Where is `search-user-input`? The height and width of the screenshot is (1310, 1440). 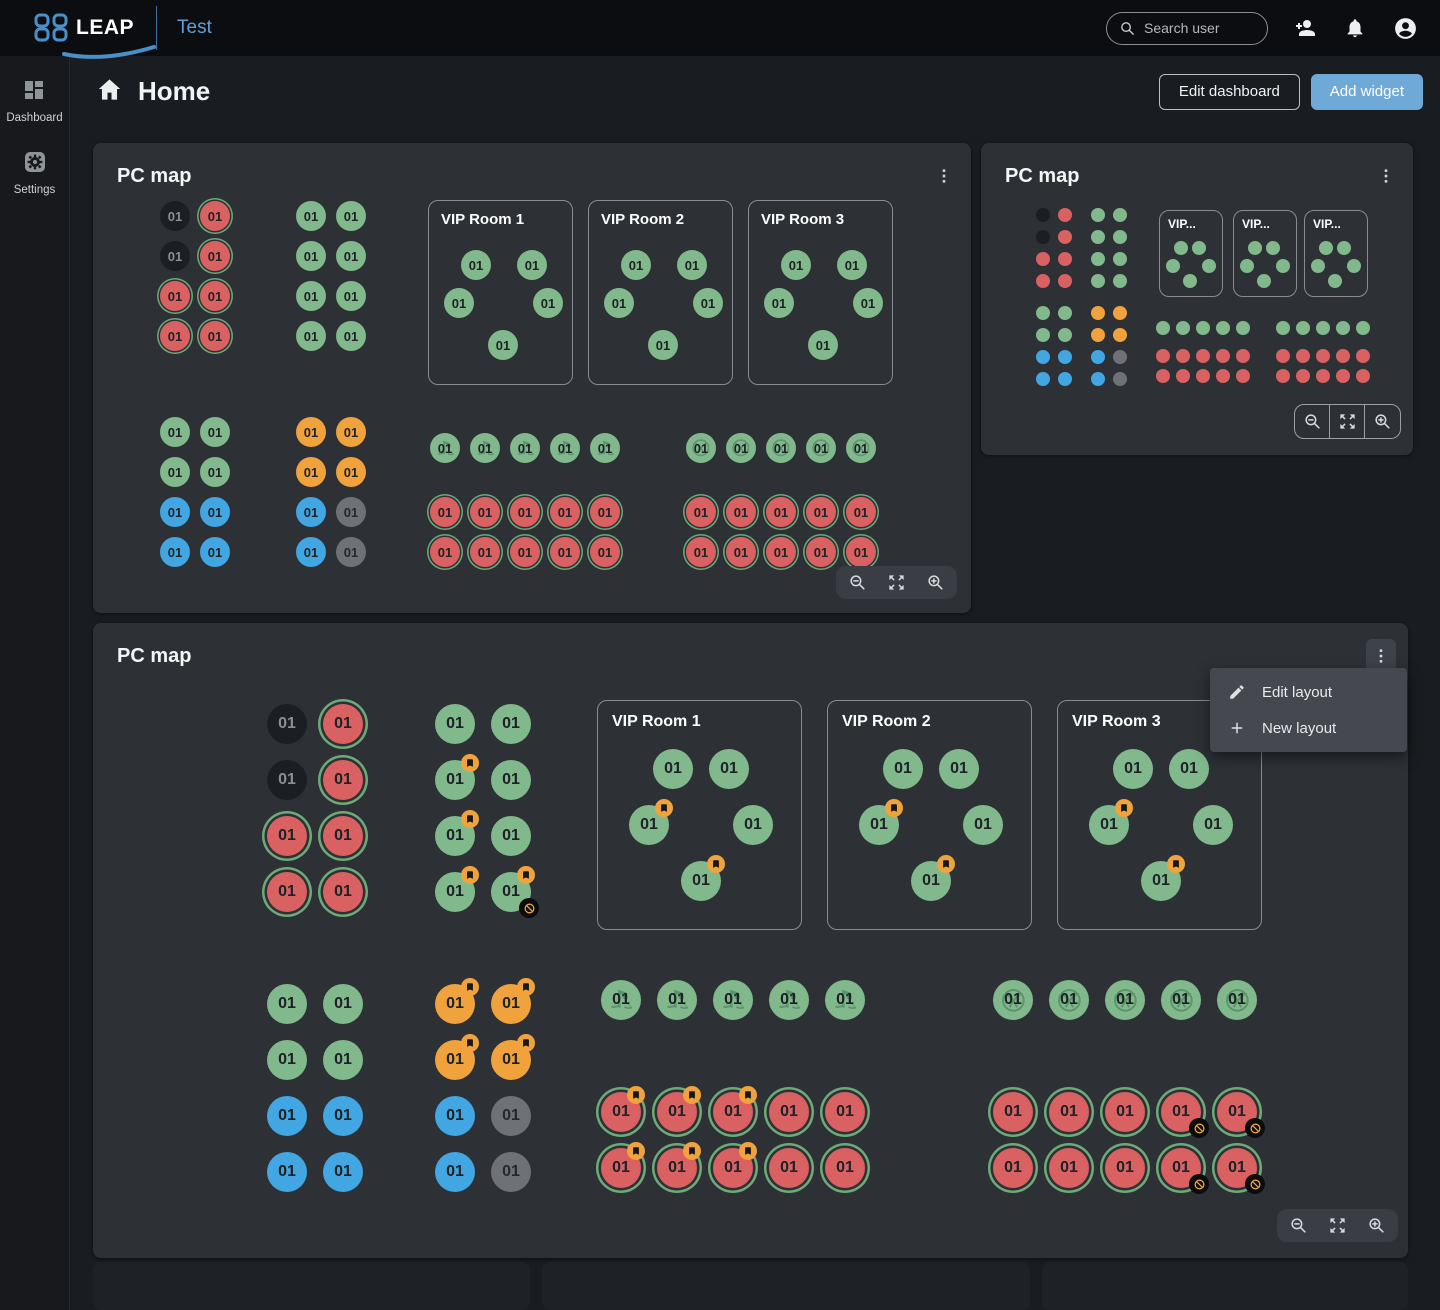 search-user-input is located at coordinates (1199, 28).